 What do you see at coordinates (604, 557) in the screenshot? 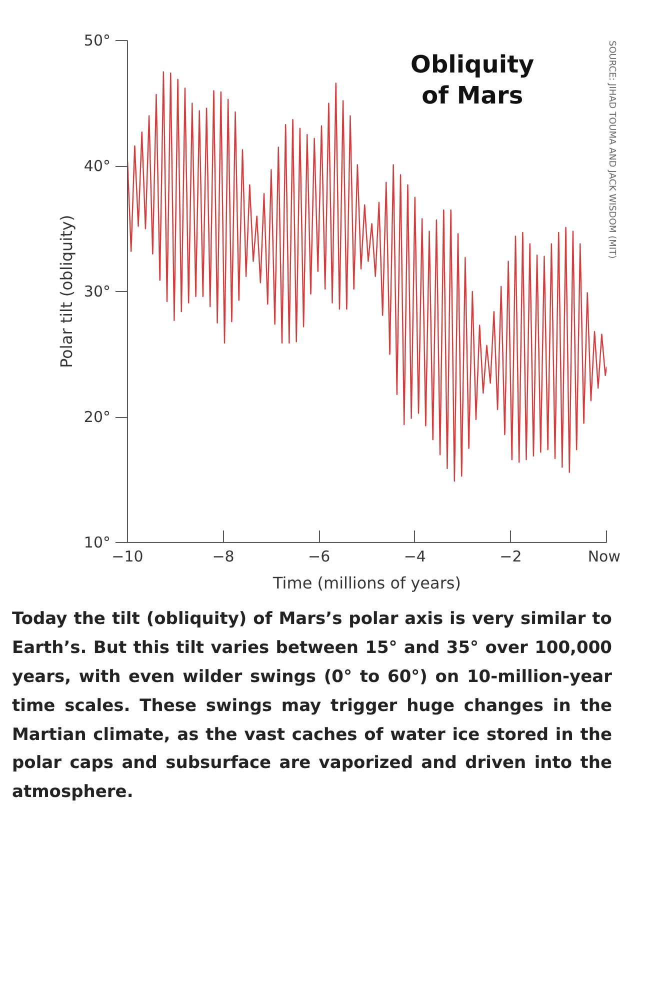
I see `x-tick-label: Now` at bounding box center [604, 557].